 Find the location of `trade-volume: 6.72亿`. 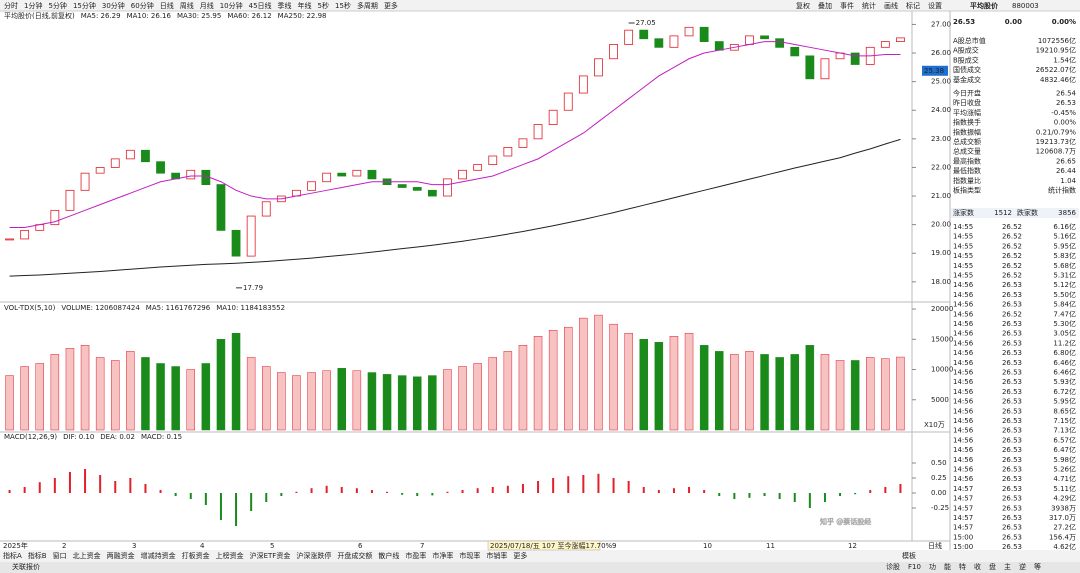

trade-volume: 6.72亿 is located at coordinates (1064, 391).